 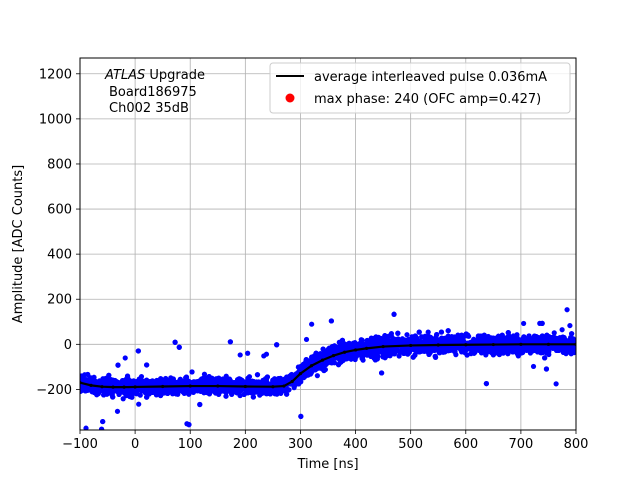 I want to click on x-tick-label: 800, so click(x=576, y=444).